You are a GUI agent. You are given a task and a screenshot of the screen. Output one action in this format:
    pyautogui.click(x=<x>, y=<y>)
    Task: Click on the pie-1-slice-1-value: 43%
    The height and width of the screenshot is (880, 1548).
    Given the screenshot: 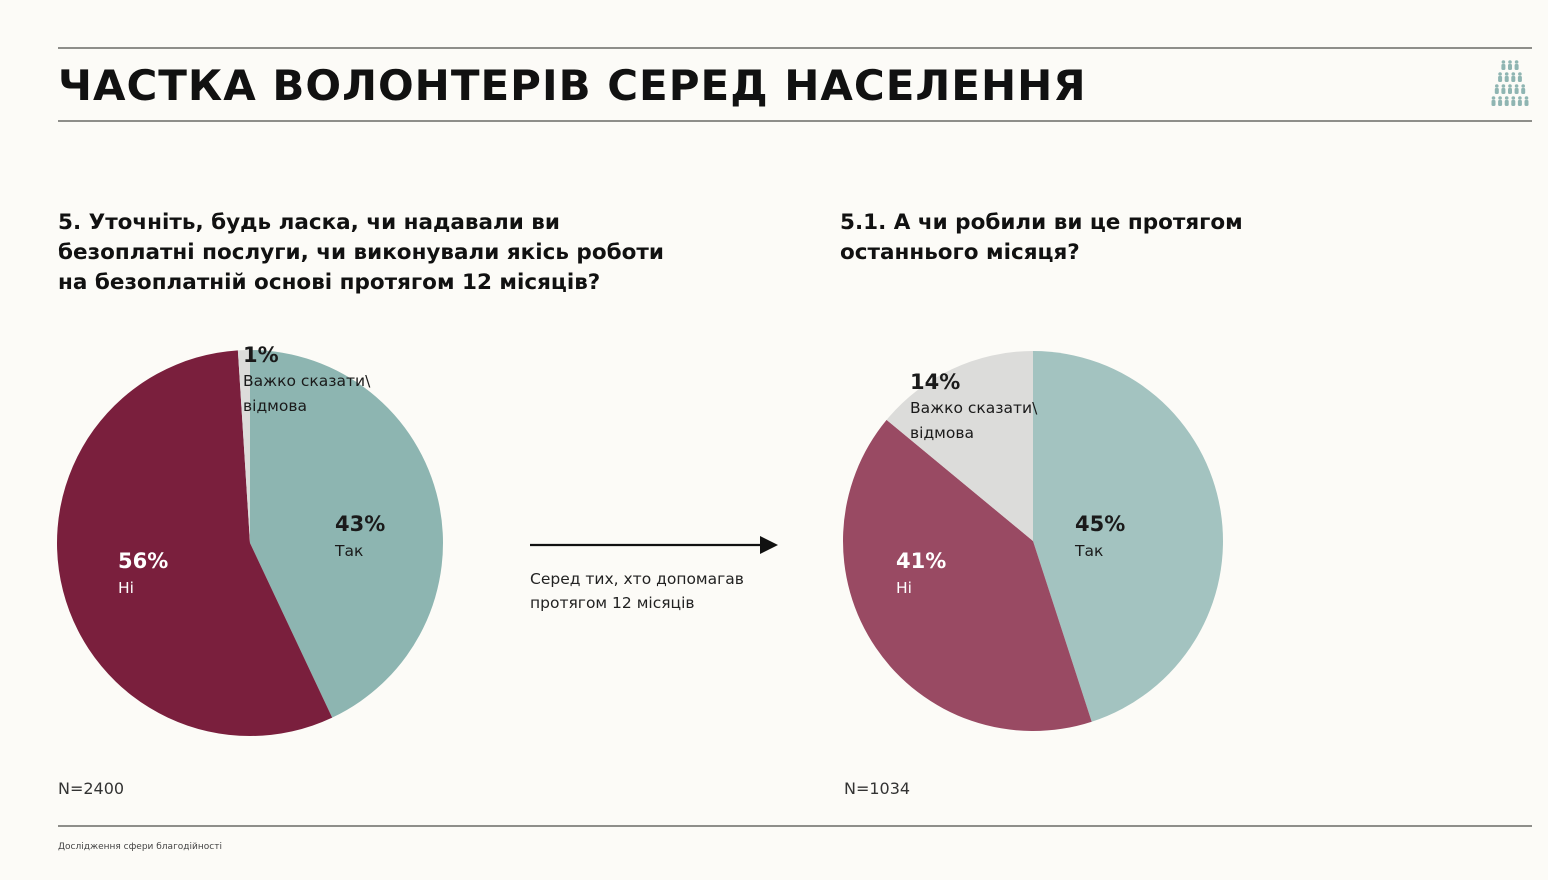 What is the action you would take?
    pyautogui.click(x=360, y=524)
    